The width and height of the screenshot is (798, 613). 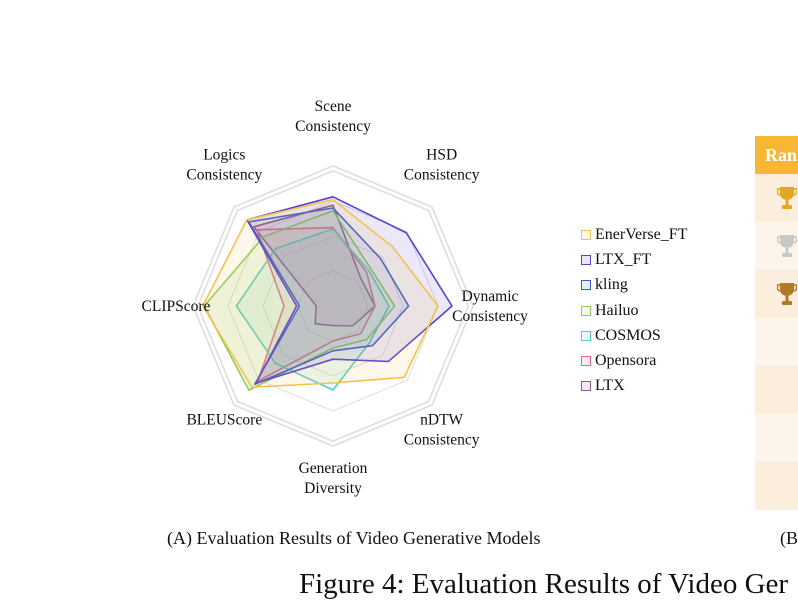 What do you see at coordinates (634, 386) in the screenshot?
I see `legend-item: LTX` at bounding box center [634, 386].